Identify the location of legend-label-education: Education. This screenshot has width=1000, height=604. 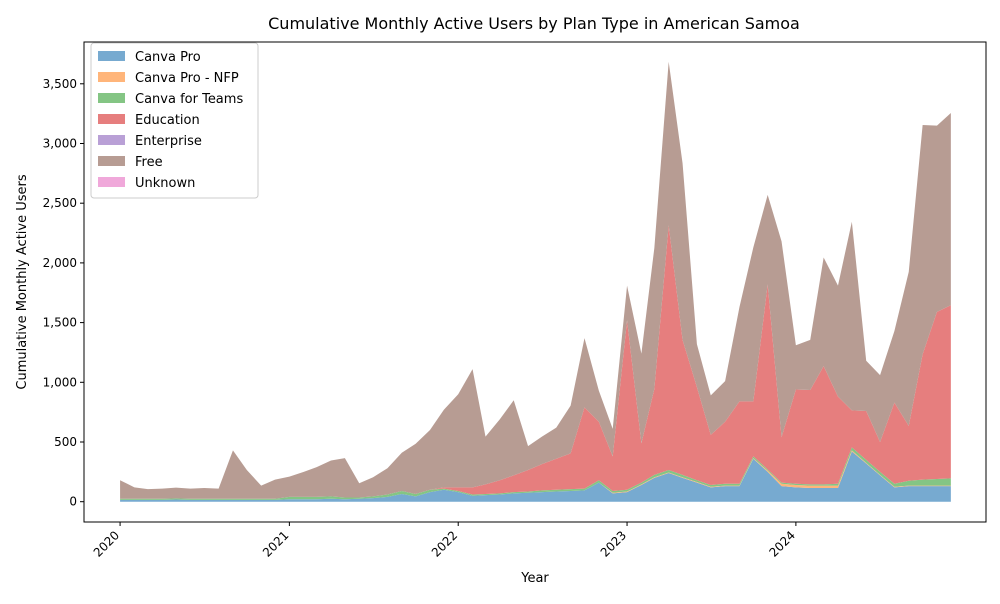
(167, 120).